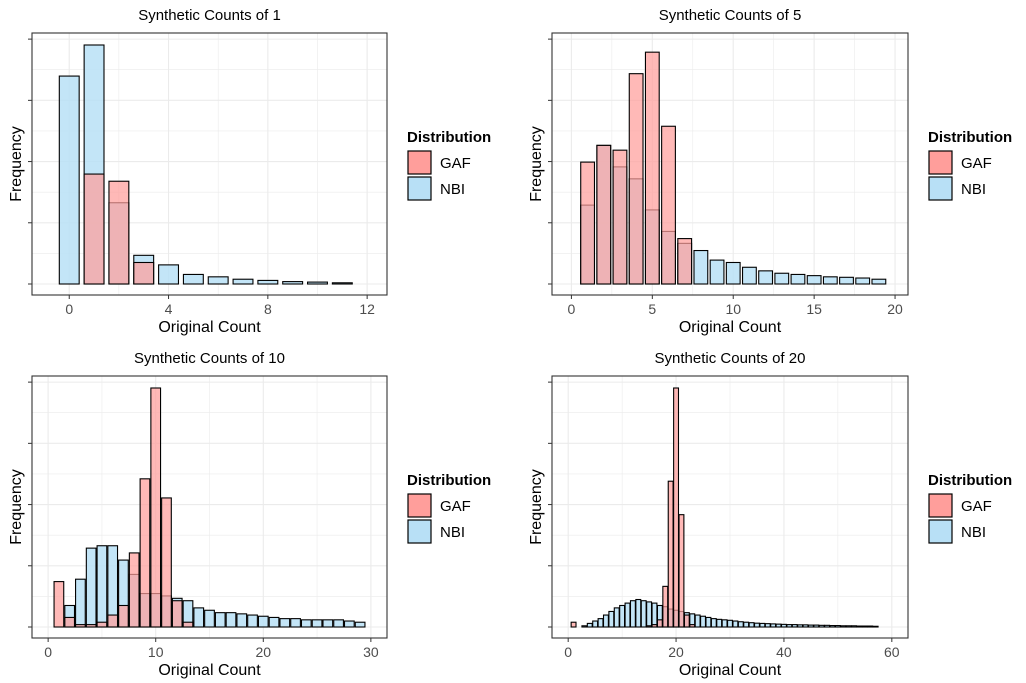  I want to click on panel-title: Synthetic Counts of 1, so click(209, 15).